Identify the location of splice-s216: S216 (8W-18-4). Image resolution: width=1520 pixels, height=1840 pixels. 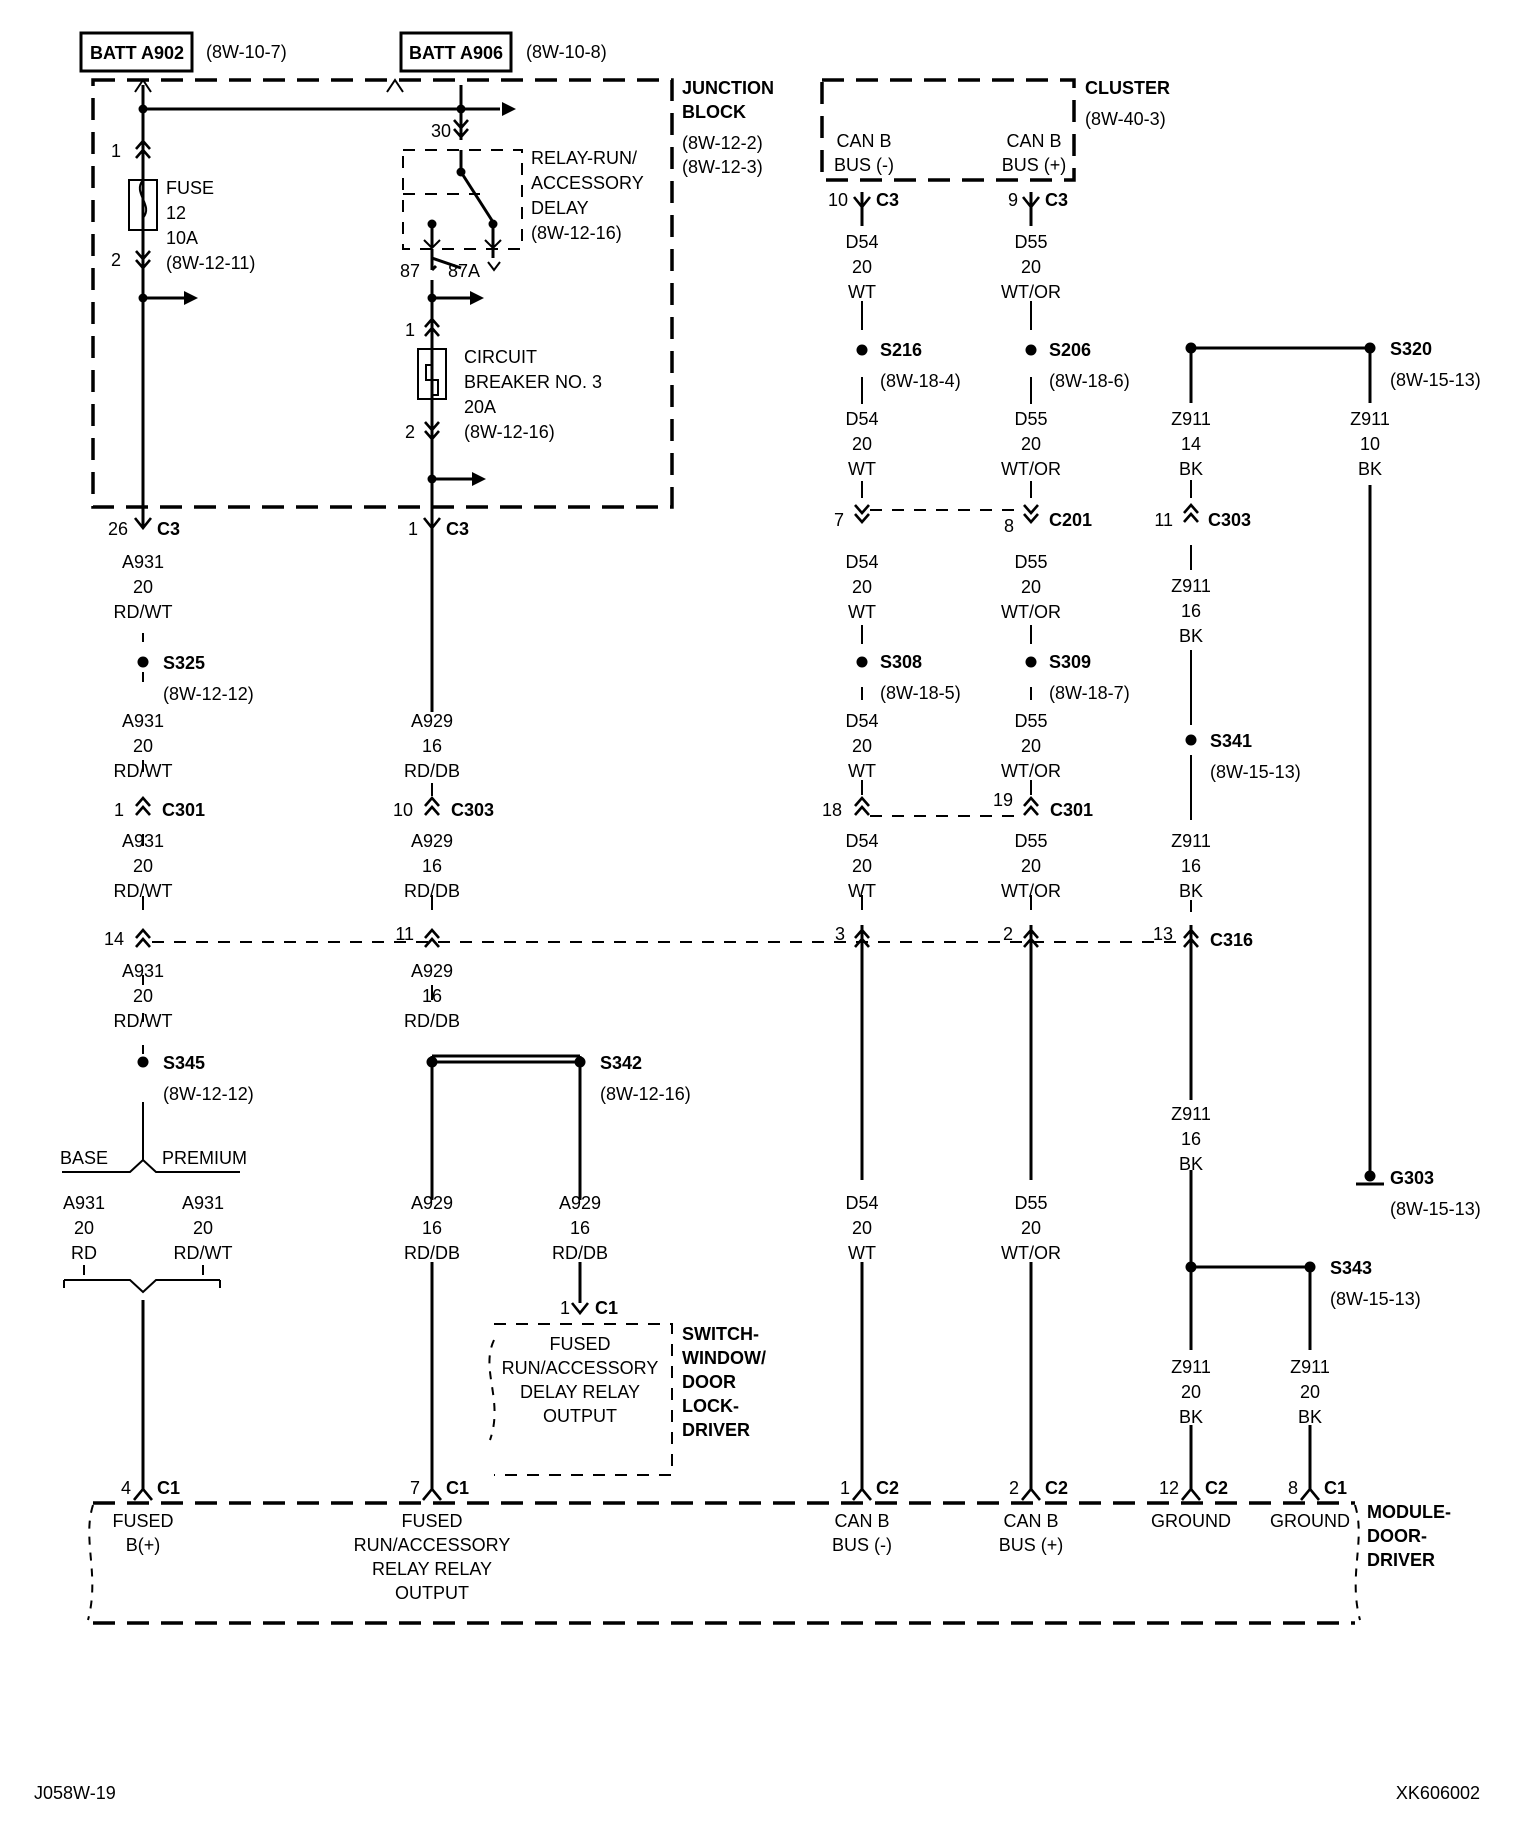
(908, 365).